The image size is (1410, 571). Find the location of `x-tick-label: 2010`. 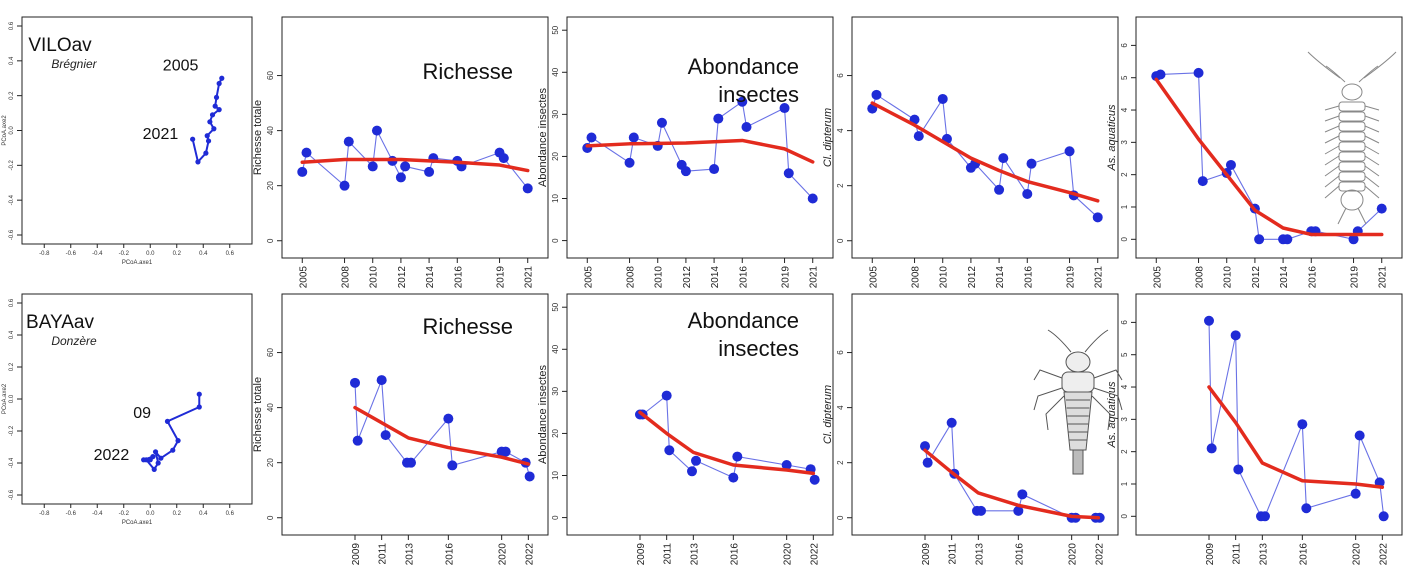

x-tick-label: 2010 is located at coordinates (1228, 277).